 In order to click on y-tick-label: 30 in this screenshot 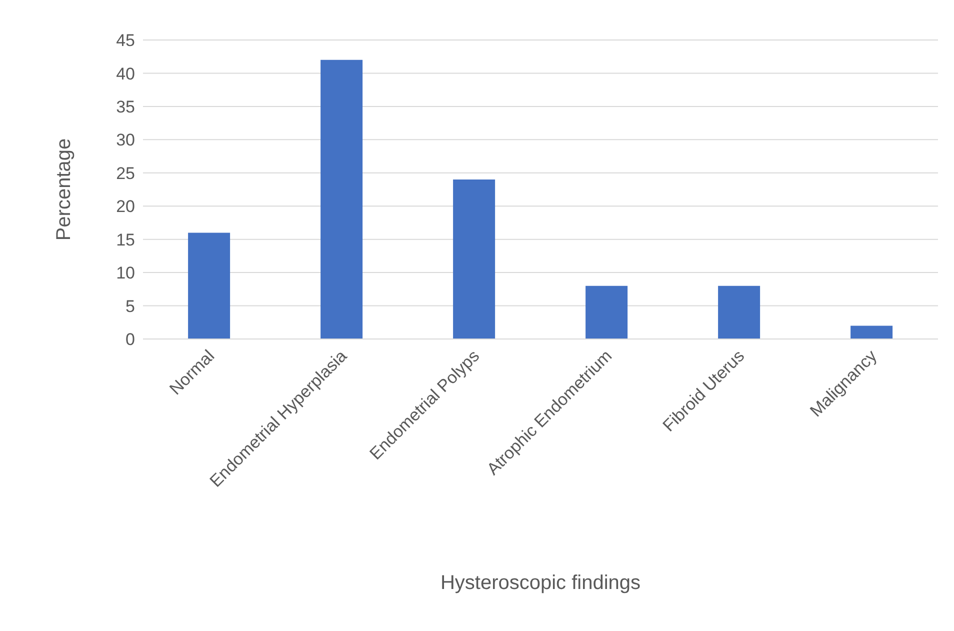, I will do `click(125, 140)`.